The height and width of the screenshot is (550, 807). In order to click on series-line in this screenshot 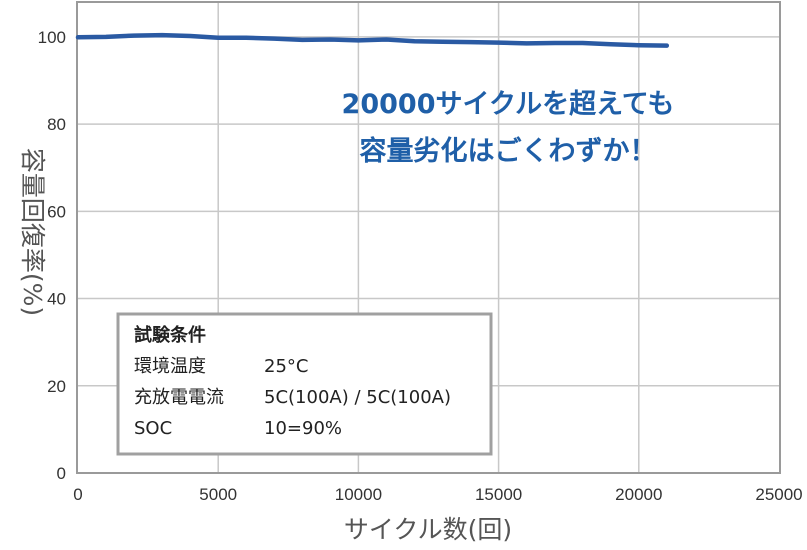, I will do `click(372, 40)`.